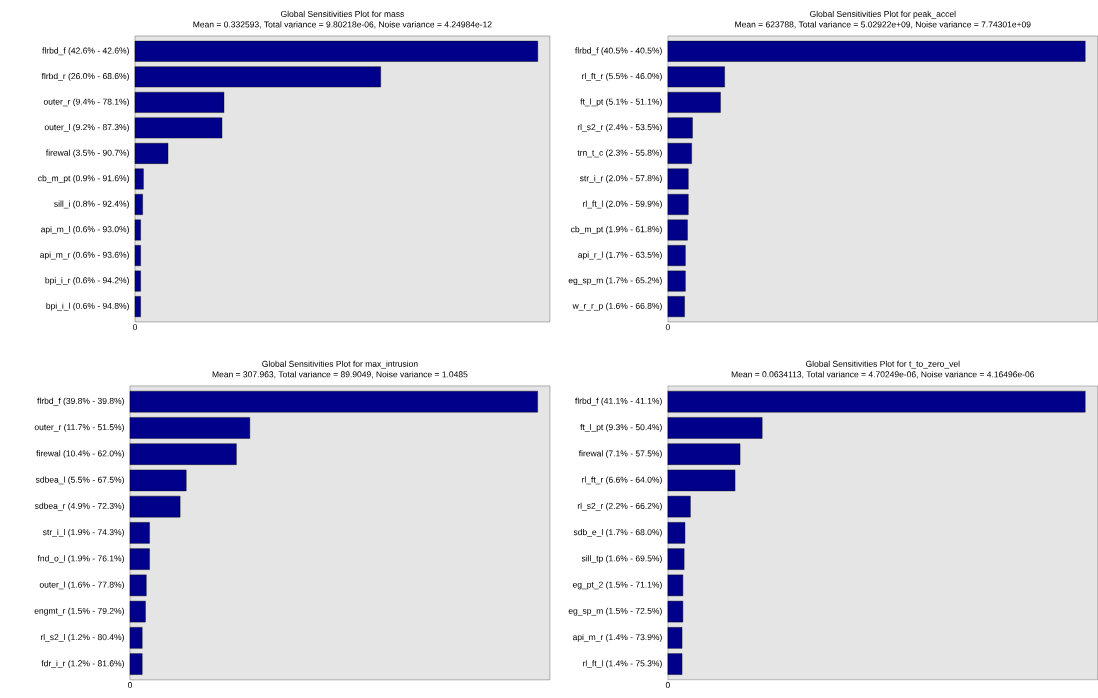 This screenshot has width=1098, height=698. What do you see at coordinates (82, 637) in the screenshot?
I see `y-tick-label: rl_s2_l (1.2% - 80.4%)` at bounding box center [82, 637].